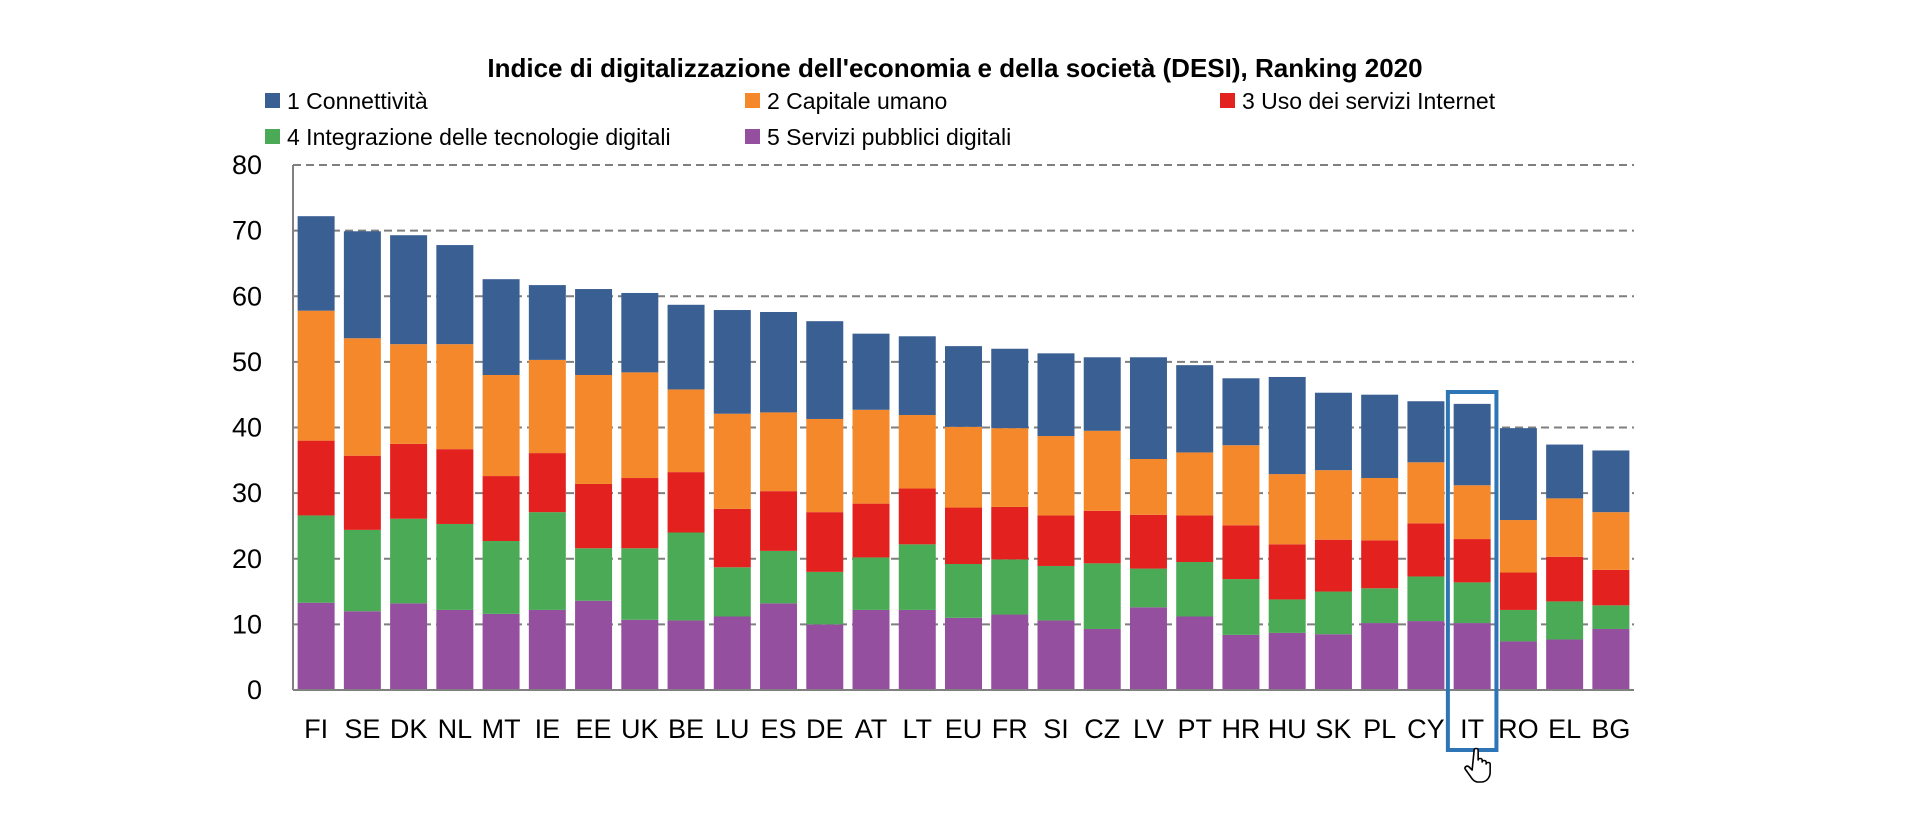 The image size is (1920, 817). I want to click on bar-segment-pl, so click(1380, 436).